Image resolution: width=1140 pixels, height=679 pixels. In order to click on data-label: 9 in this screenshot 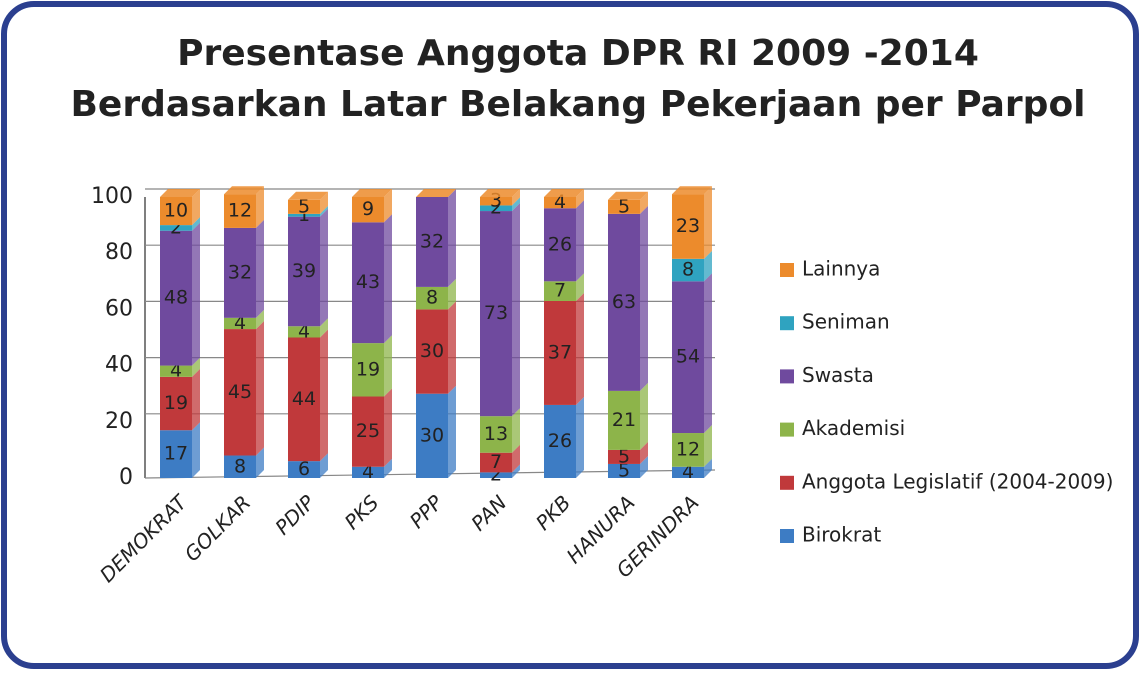, I will do `click(368, 209)`.